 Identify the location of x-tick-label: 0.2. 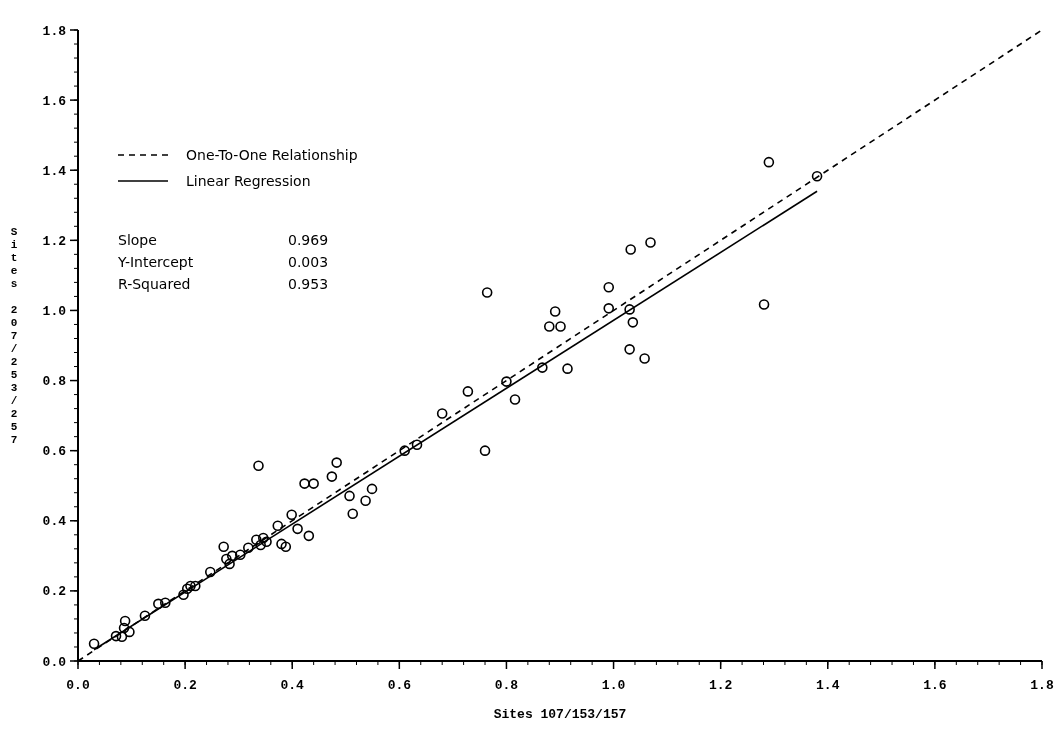
(185, 685).